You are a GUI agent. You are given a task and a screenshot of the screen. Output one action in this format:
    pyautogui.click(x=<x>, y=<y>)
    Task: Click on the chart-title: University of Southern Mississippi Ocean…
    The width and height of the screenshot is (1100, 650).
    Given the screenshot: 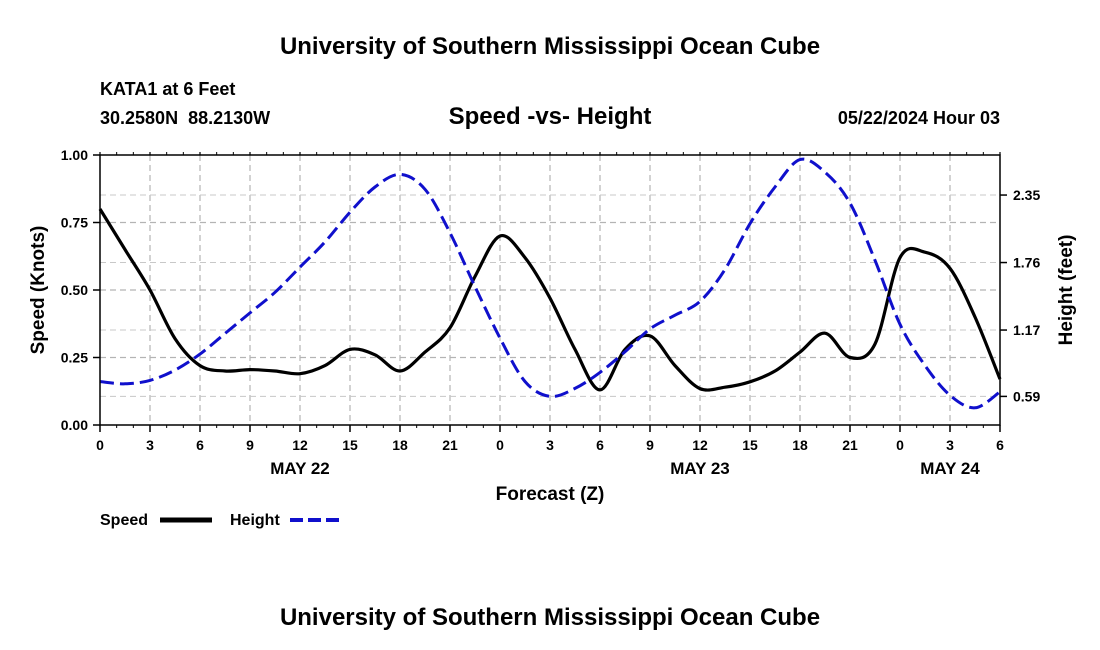 What is the action you would take?
    pyautogui.click(x=550, y=46)
    